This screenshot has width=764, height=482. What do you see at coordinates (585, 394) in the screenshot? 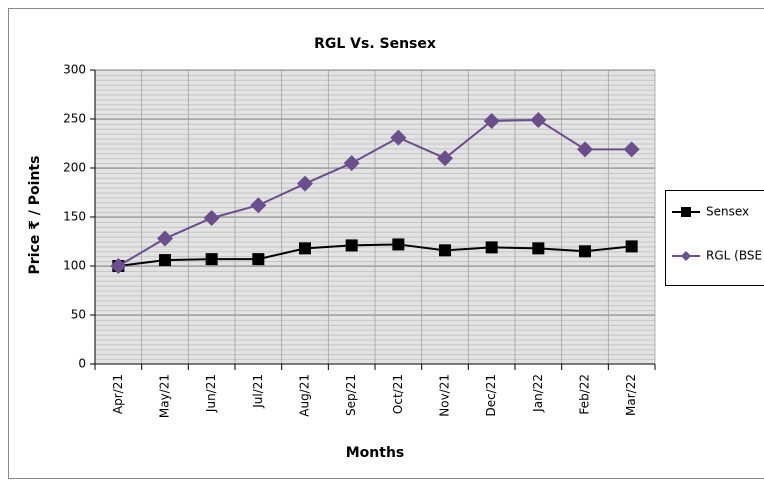
I see `x-tick-label: Feb/22` at bounding box center [585, 394].